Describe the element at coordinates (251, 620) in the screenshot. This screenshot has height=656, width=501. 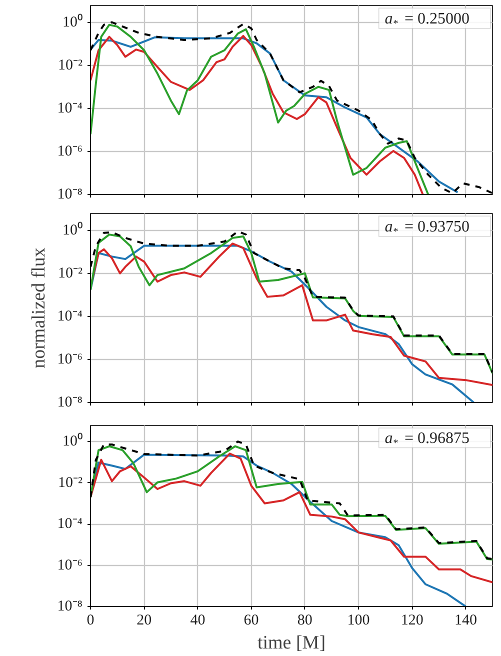
I see `x-tick-label: 60` at that location.